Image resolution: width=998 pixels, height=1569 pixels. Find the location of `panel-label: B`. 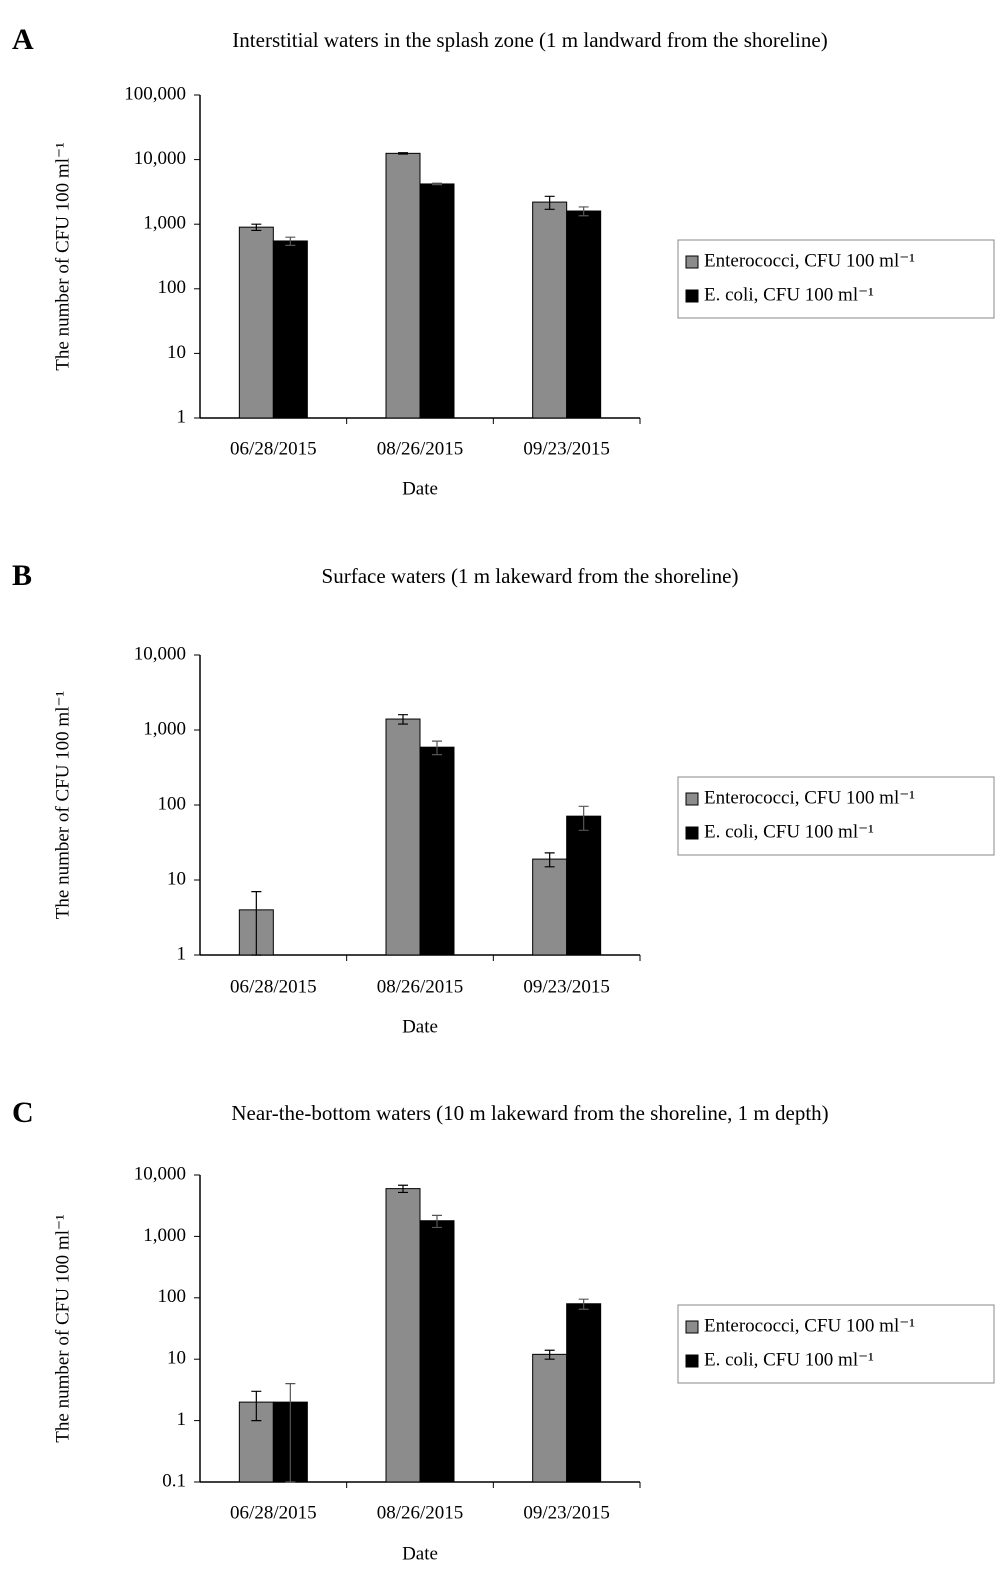

panel-label: B is located at coordinates (22, 575).